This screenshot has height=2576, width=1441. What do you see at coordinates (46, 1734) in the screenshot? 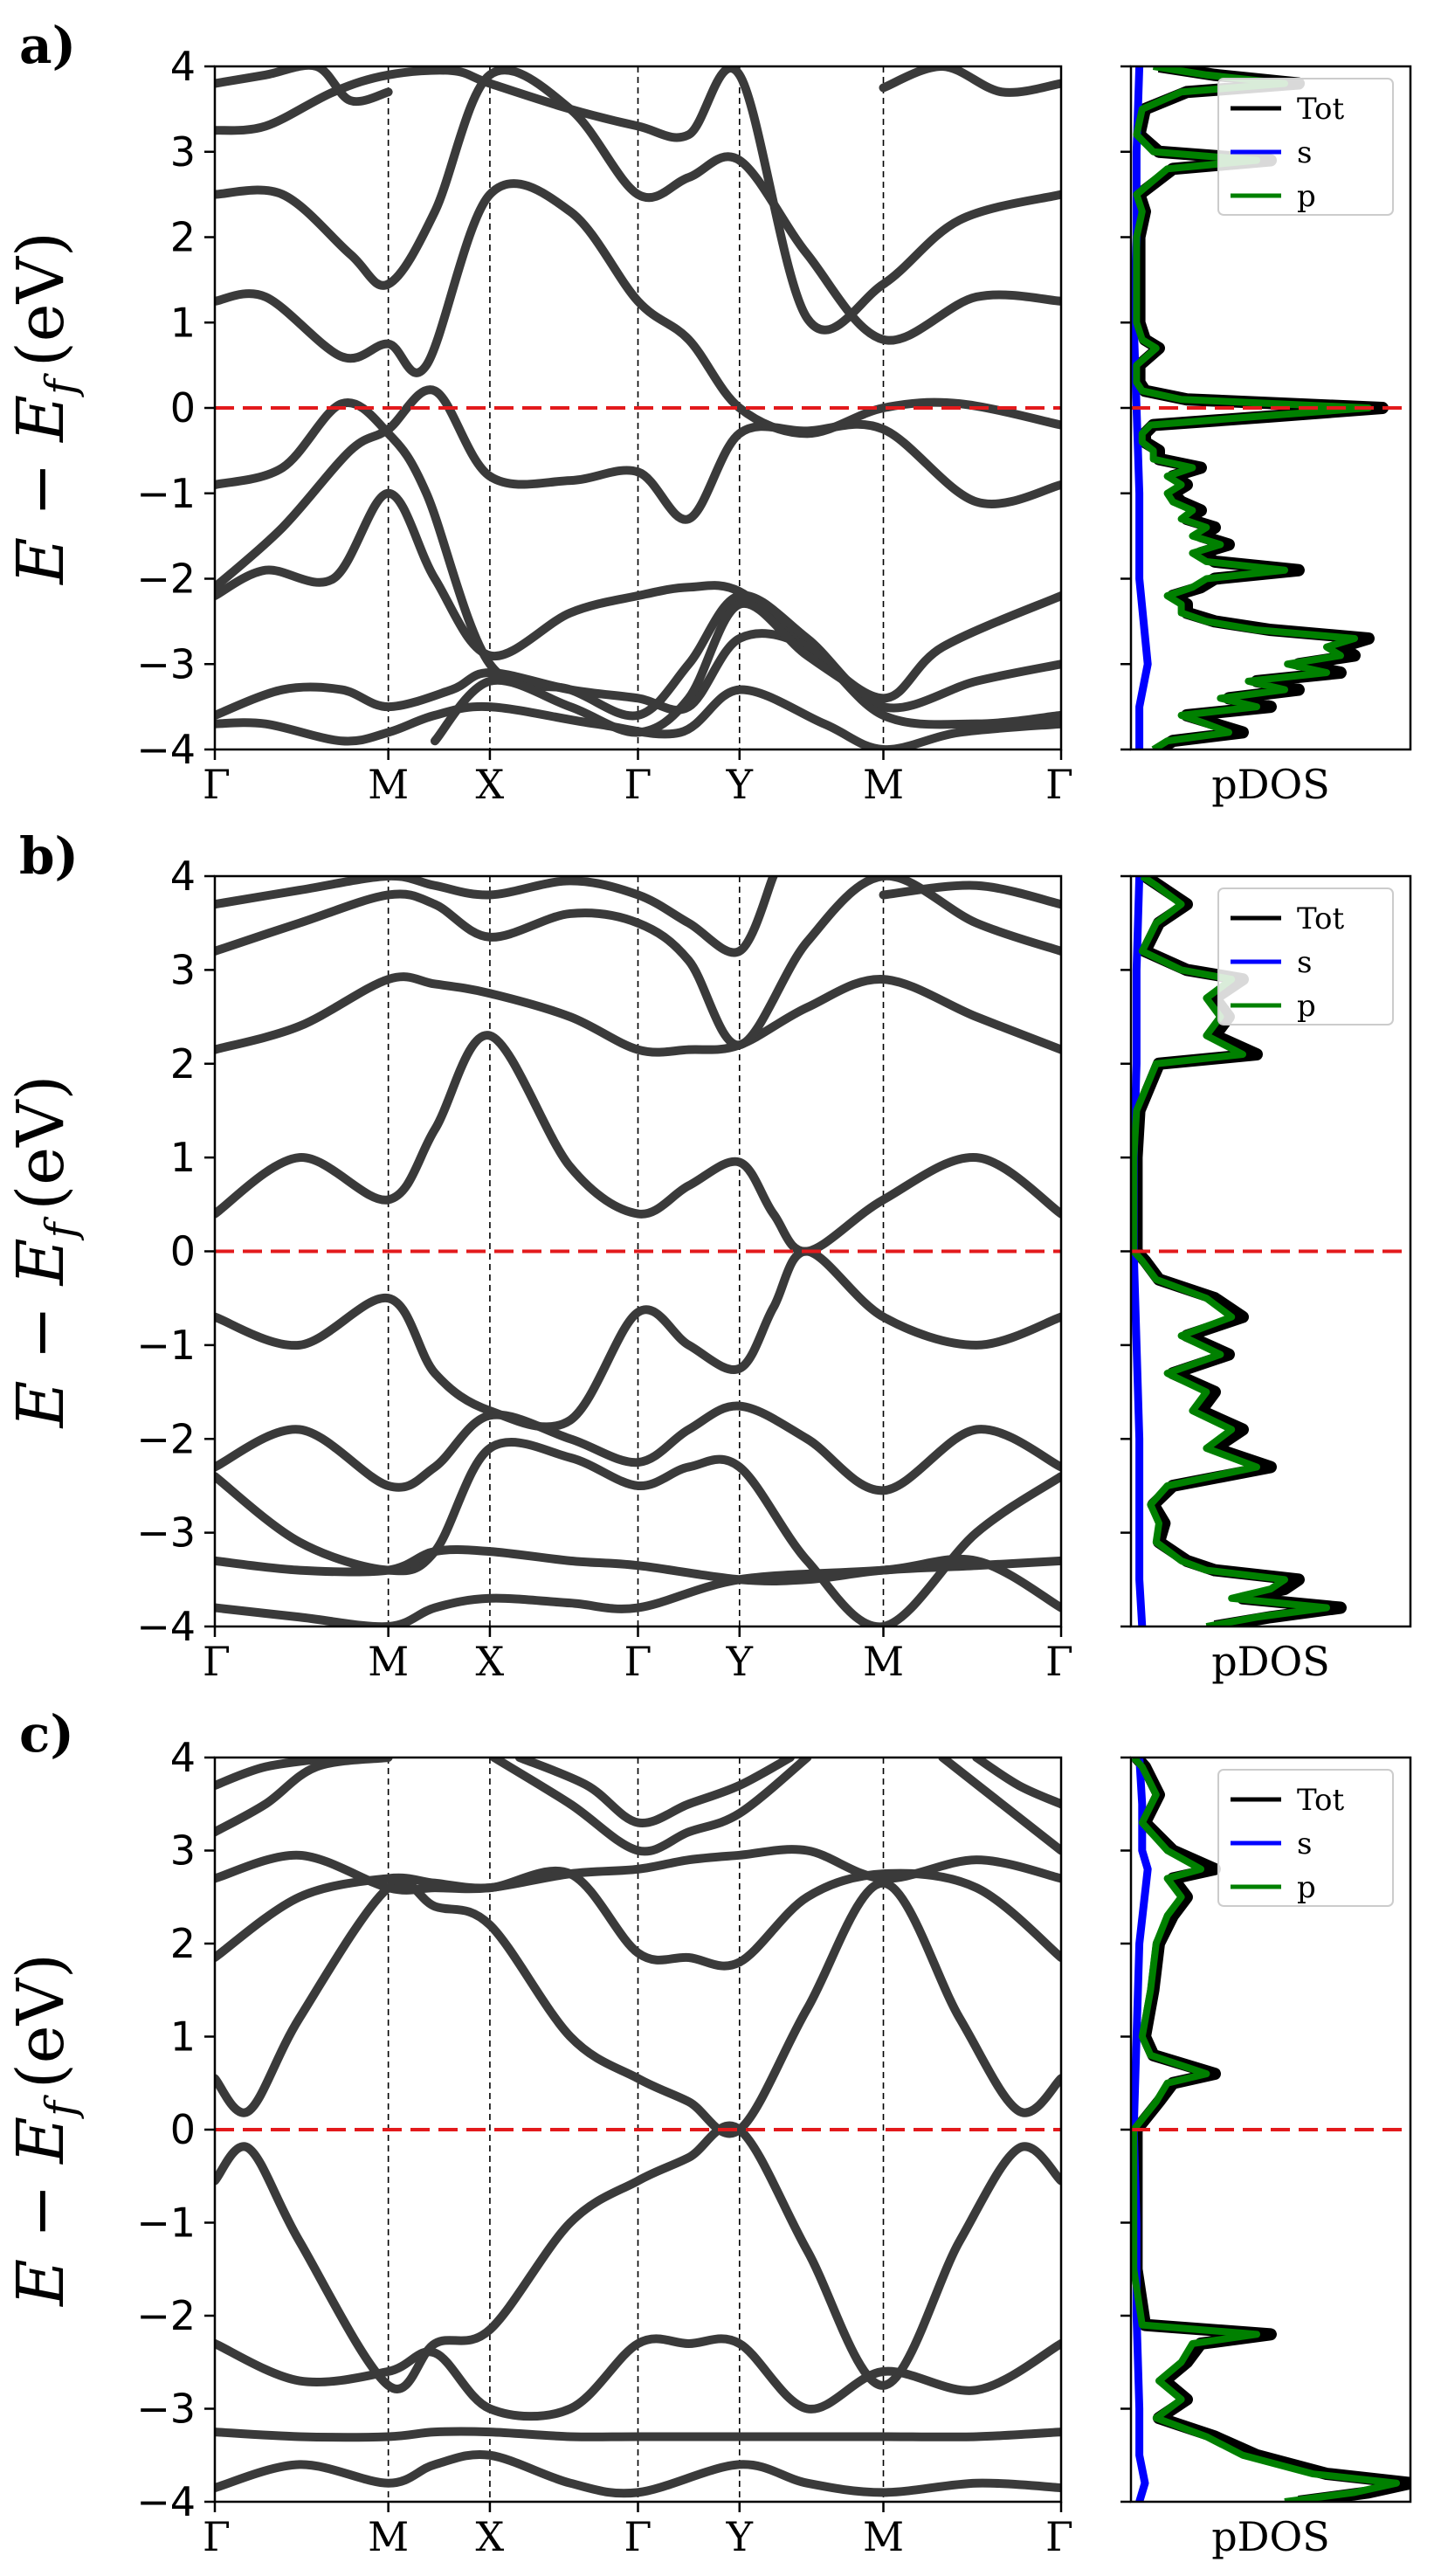
I see `panel-label: c)` at bounding box center [46, 1734].